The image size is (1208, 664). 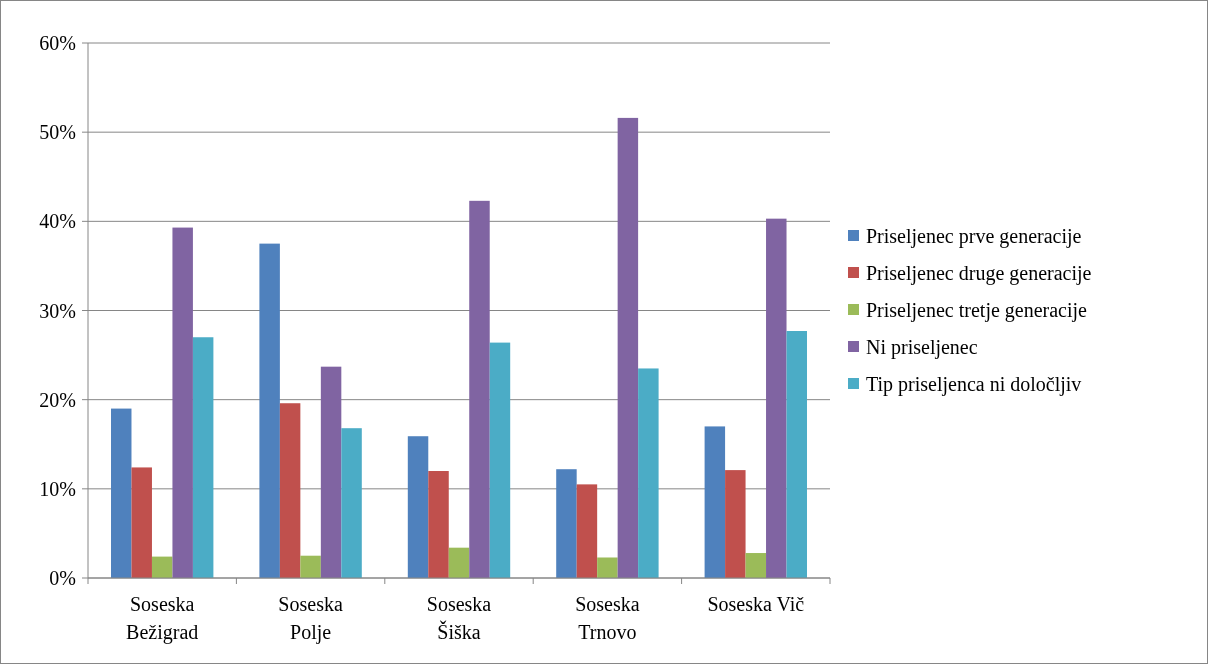 I want to click on y-tick-label: 50%, so click(x=57, y=132).